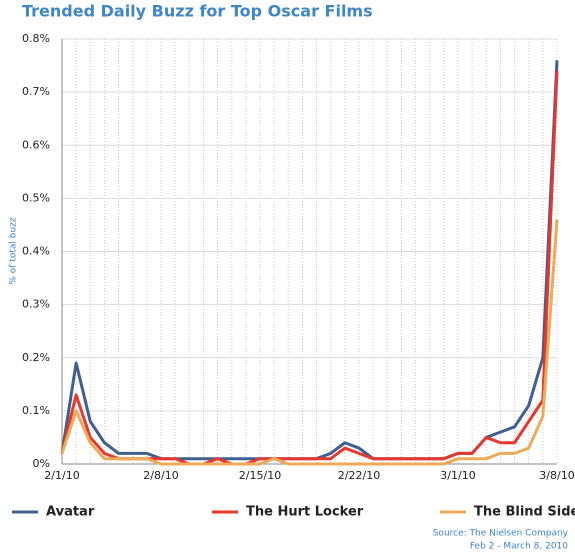 The height and width of the screenshot is (553, 575). Describe the element at coordinates (36, 197) in the screenshot. I see `y-tick-label: 0.5%` at that location.